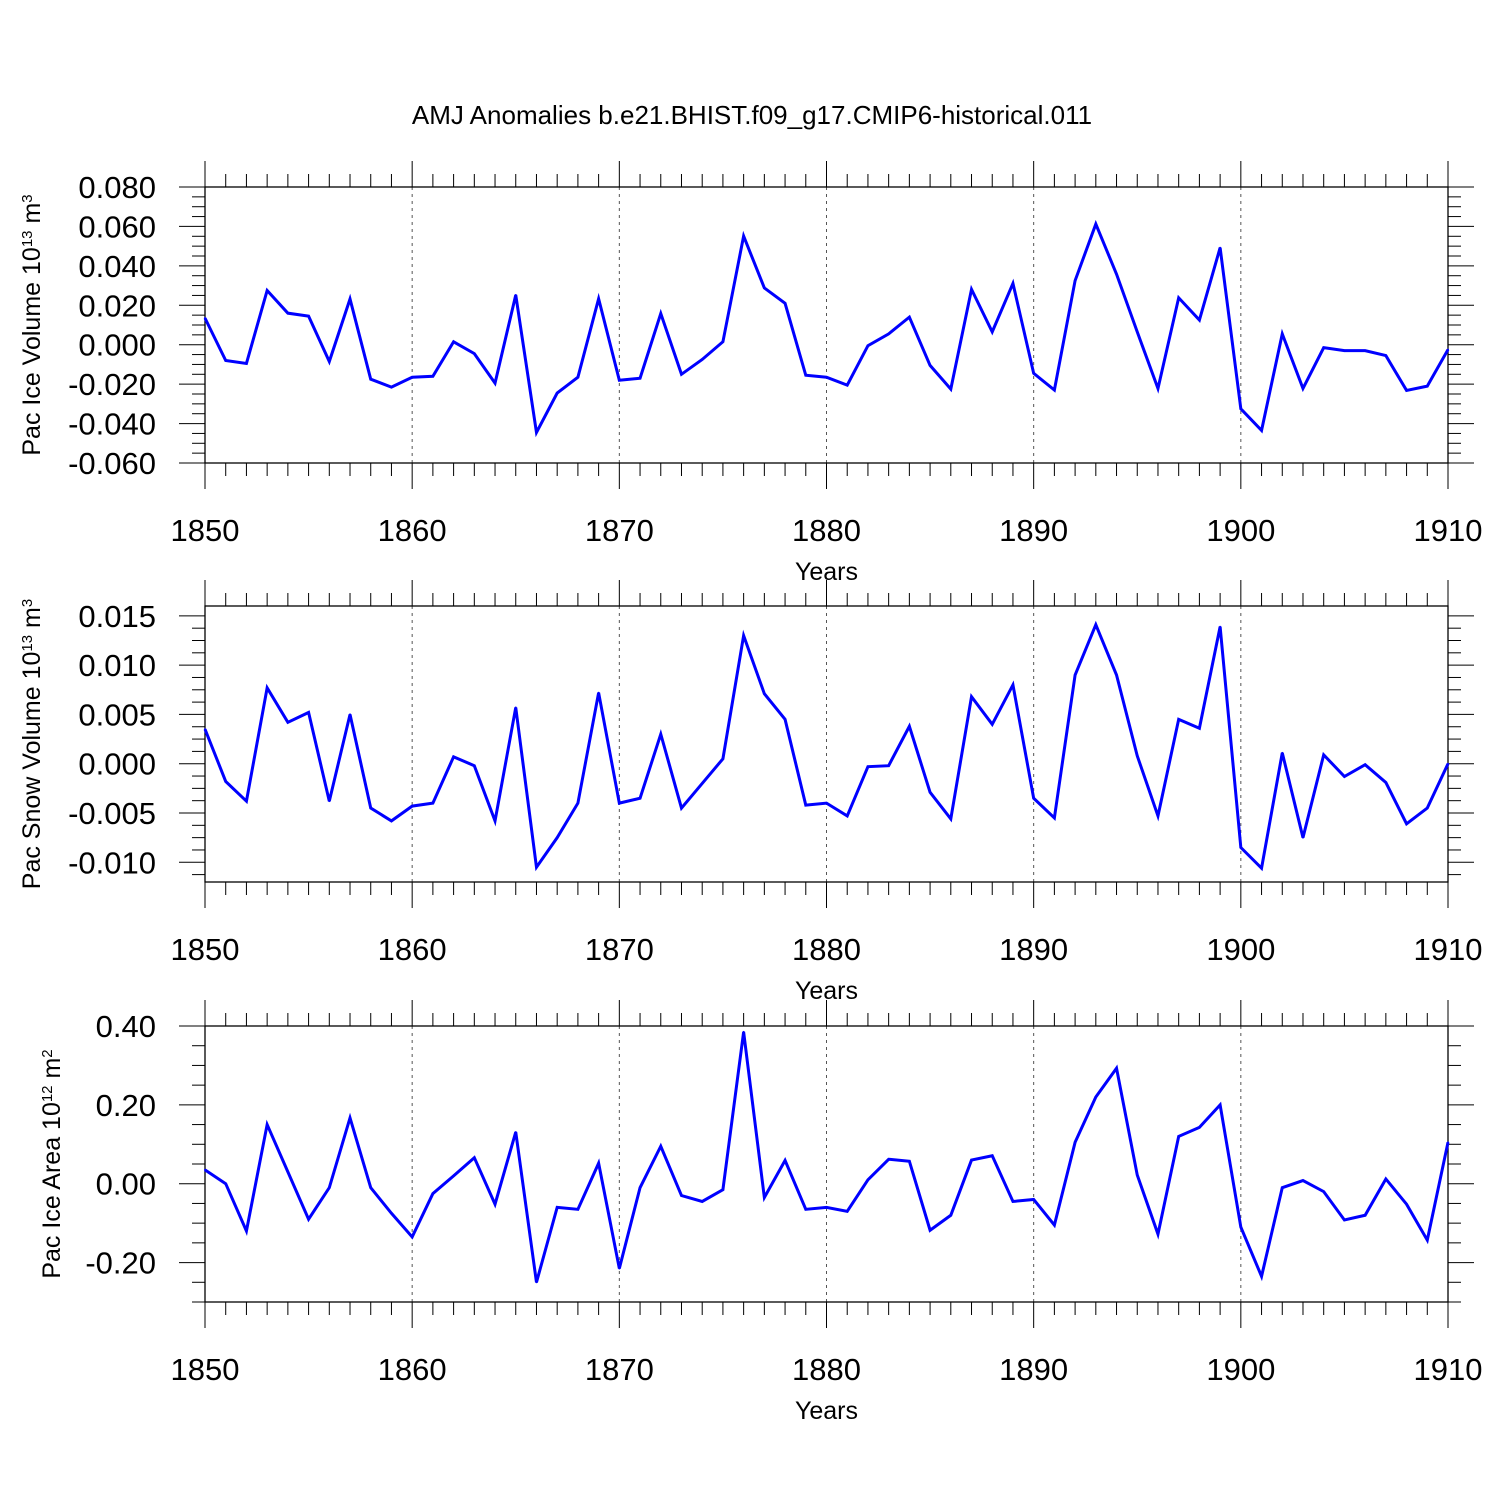 This screenshot has height=1500, width=1500. I want to click on x-tick-label: 1900, so click(1240, 530).